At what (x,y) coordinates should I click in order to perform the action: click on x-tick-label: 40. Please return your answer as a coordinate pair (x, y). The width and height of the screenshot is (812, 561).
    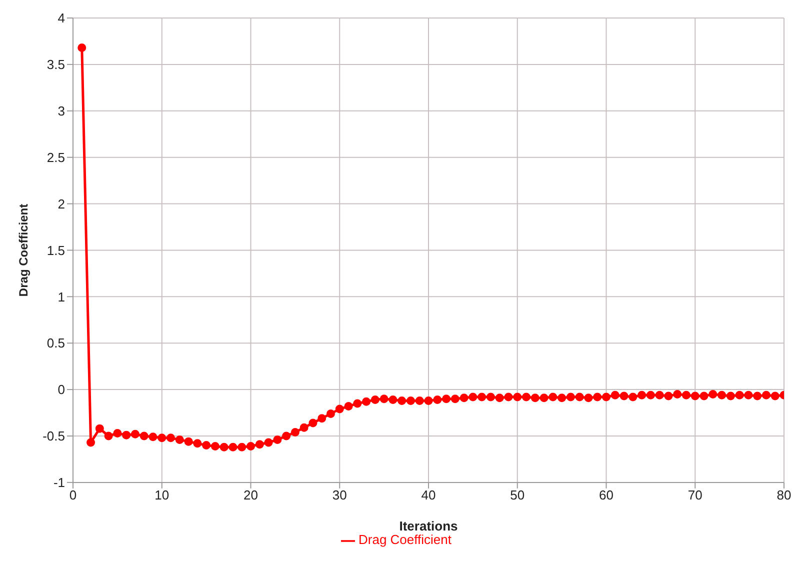
    Looking at the image, I should click on (428, 495).